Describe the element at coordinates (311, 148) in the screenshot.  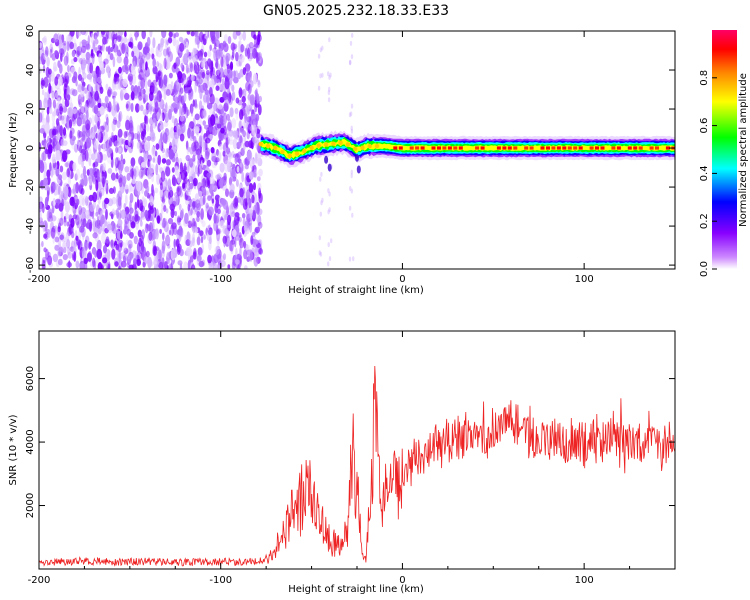
I see `signal-dot` at that location.